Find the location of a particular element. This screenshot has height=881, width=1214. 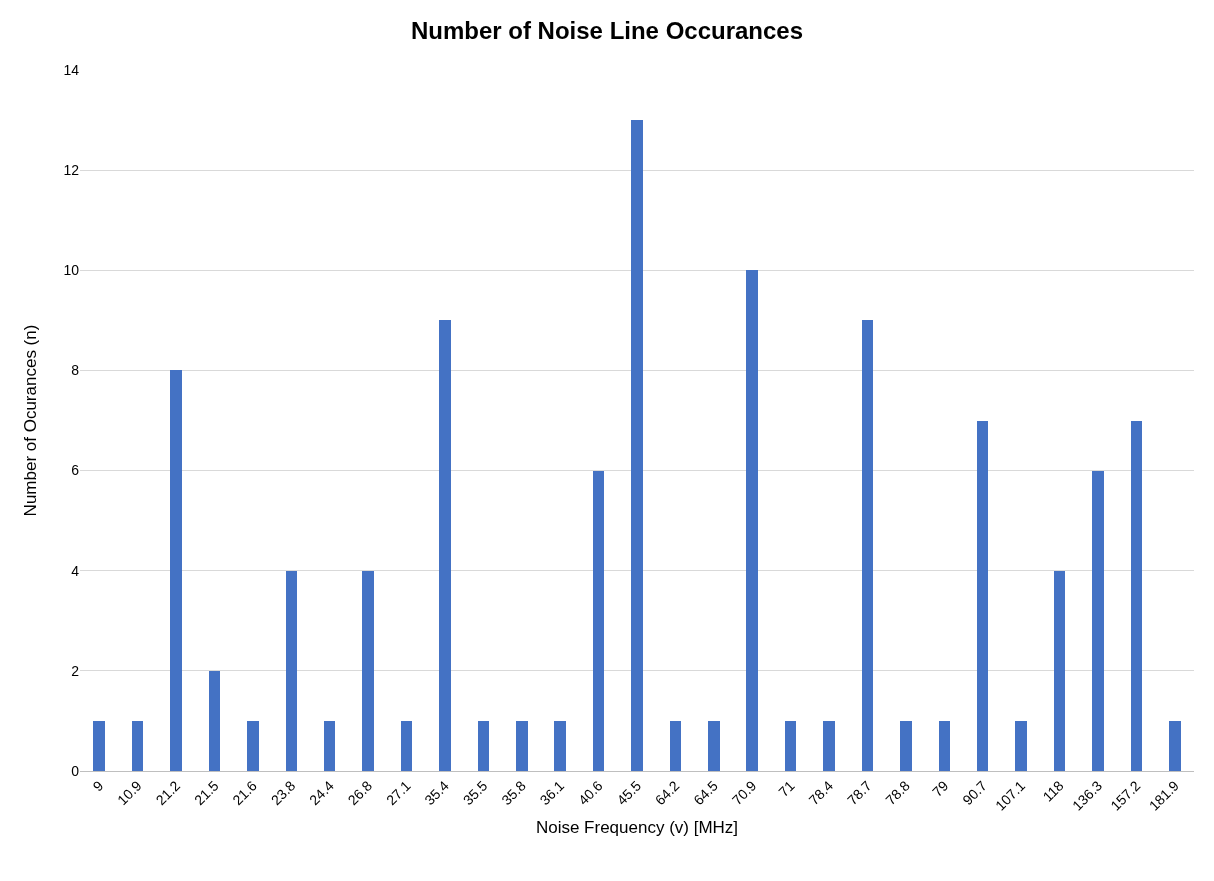

x-tick-label: 78.4 is located at coordinates (821, 793).